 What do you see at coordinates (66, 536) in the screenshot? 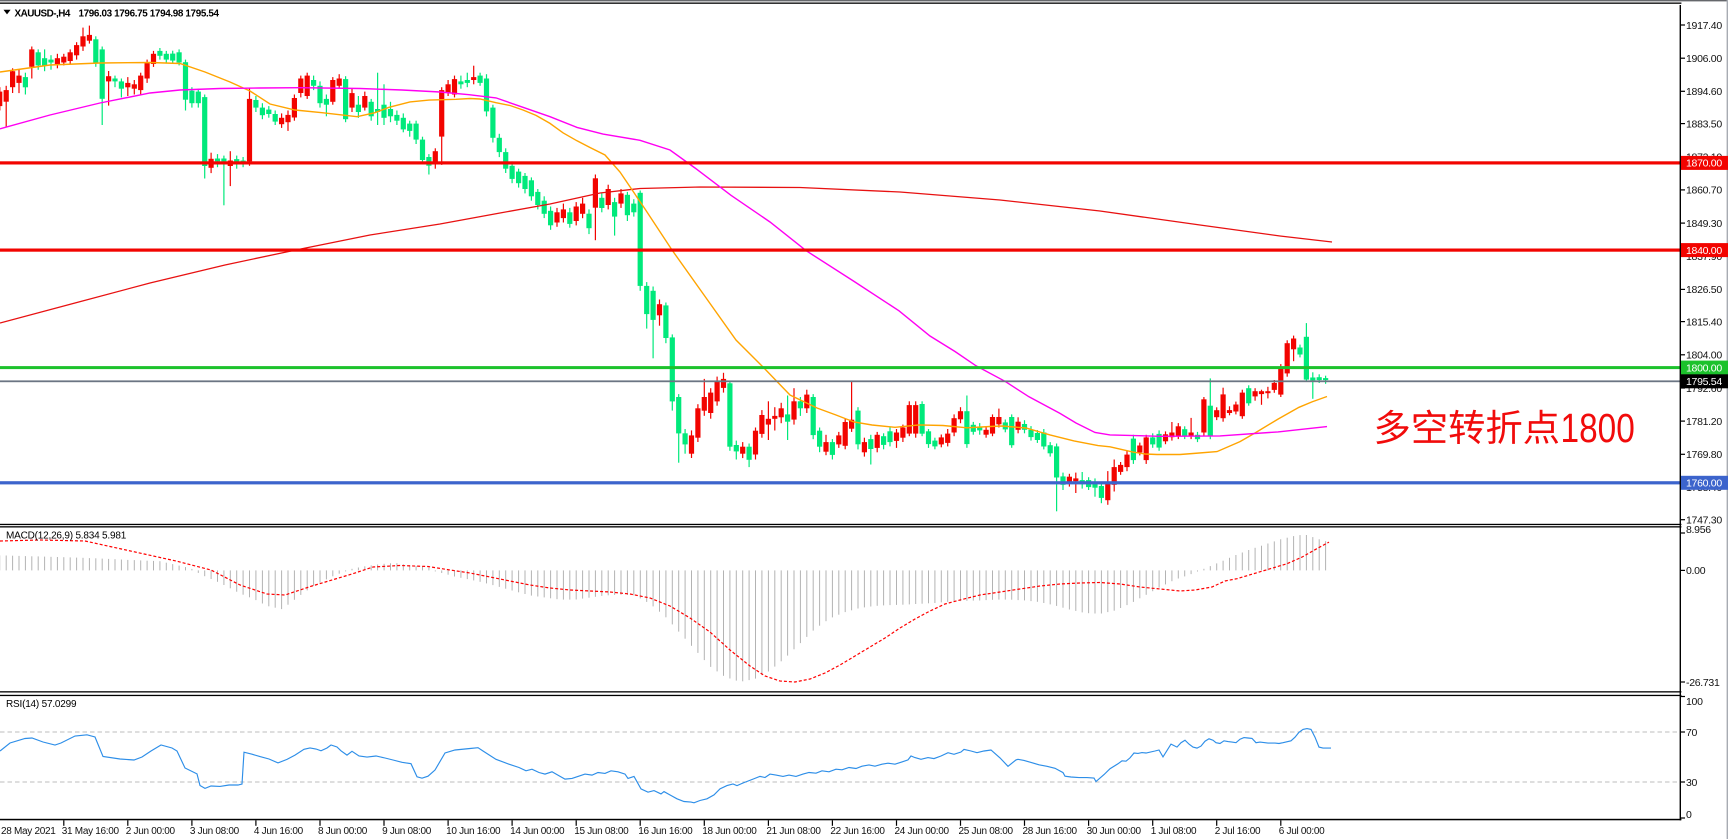
I see `svg-text: MACD(12,26,9) 5.834 5.981` at bounding box center [66, 536].